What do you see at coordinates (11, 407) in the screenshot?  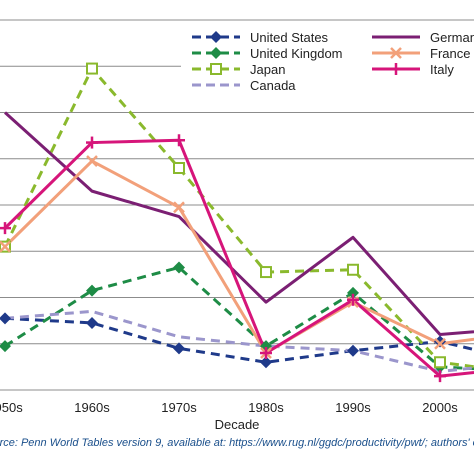 I see `x-tick-label: 1950s` at bounding box center [11, 407].